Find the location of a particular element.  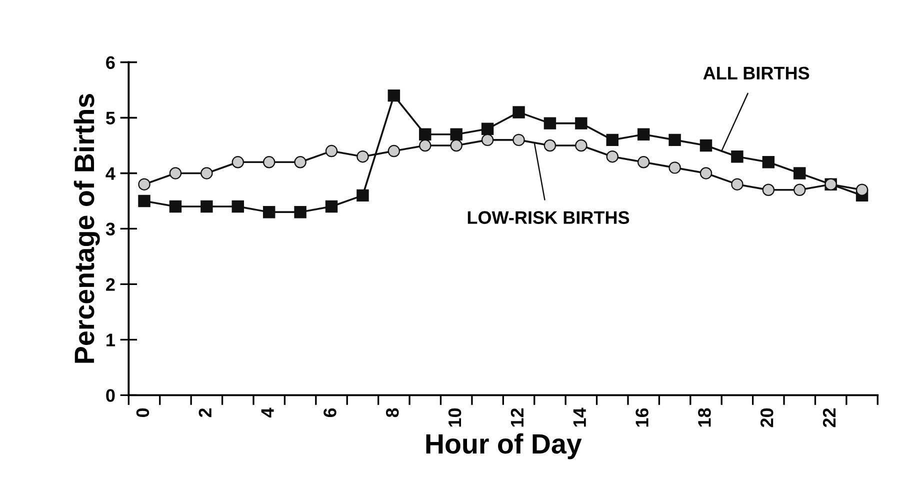

x-tick-label: 8 is located at coordinates (392, 413).